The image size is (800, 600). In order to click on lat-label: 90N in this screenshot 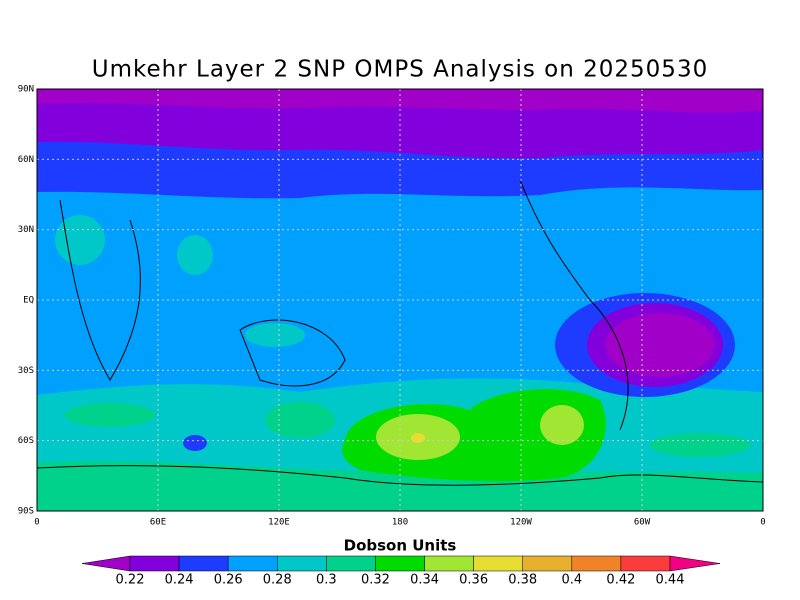, I will do `click(26, 90)`.